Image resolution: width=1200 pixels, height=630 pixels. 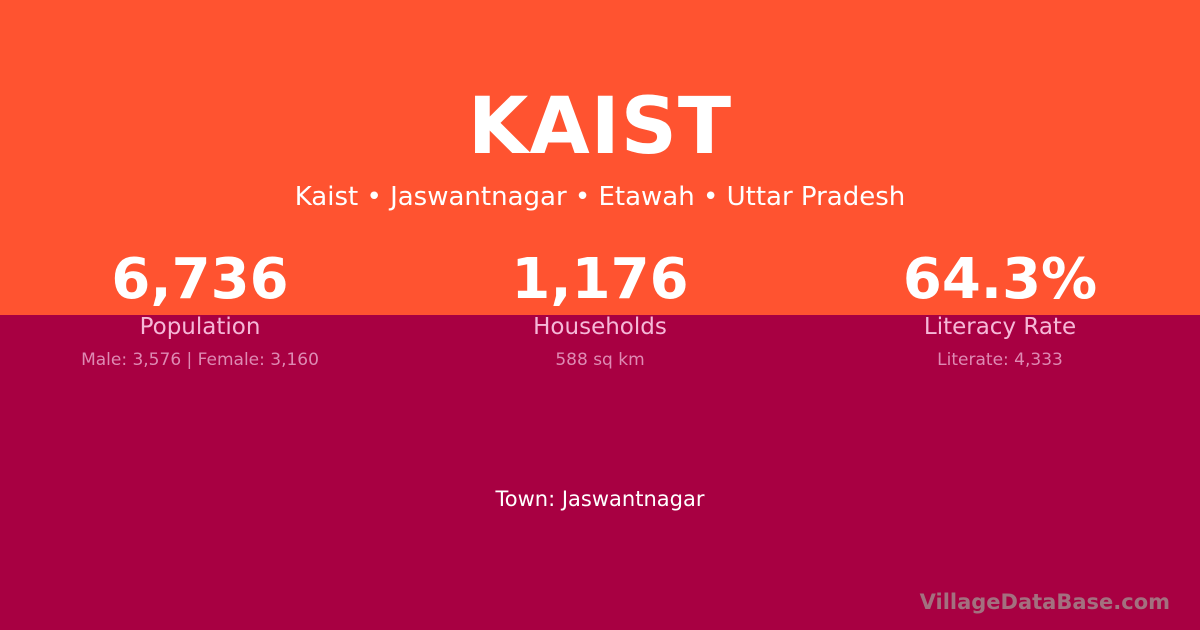 I want to click on stat-value: 6,736, so click(x=200, y=279).